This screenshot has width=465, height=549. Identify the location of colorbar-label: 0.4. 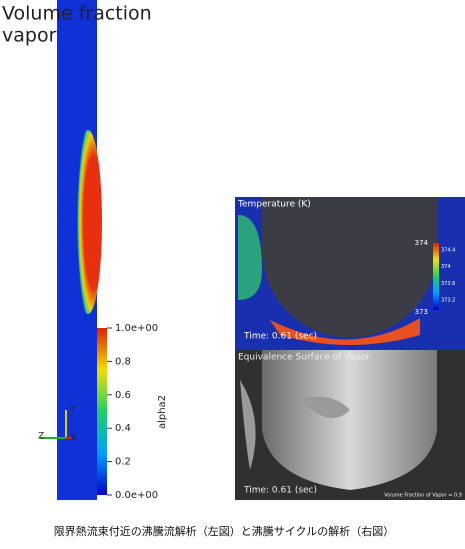
(123, 428).